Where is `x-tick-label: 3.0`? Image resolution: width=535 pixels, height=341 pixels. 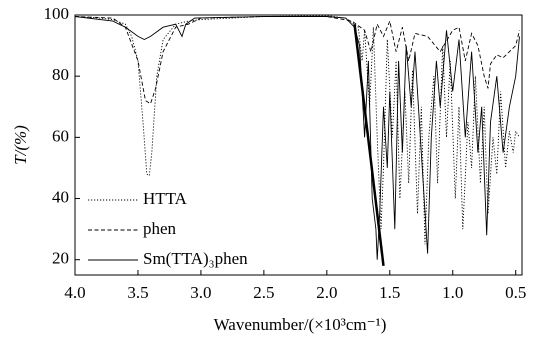 x-tick-label: 3.0 is located at coordinates (200, 292).